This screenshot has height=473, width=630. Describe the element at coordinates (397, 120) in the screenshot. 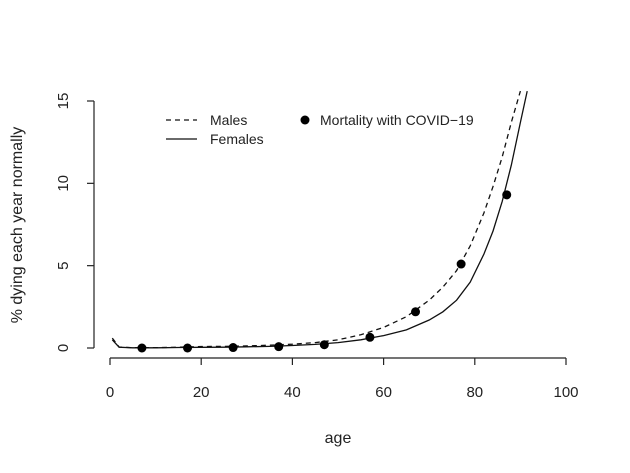

I see `legend-covid-label: Mortality with COVID−19` at that location.